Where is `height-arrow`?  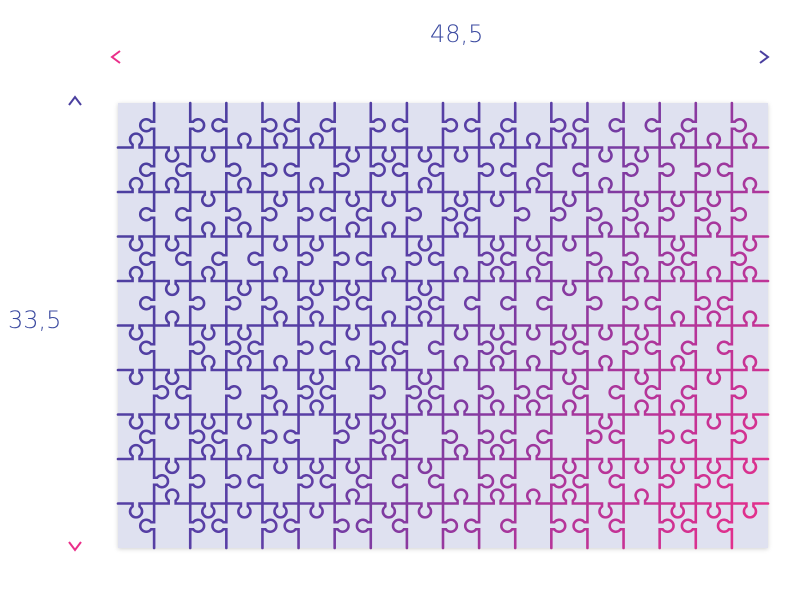
height-arrow is located at coordinates (75, 323).